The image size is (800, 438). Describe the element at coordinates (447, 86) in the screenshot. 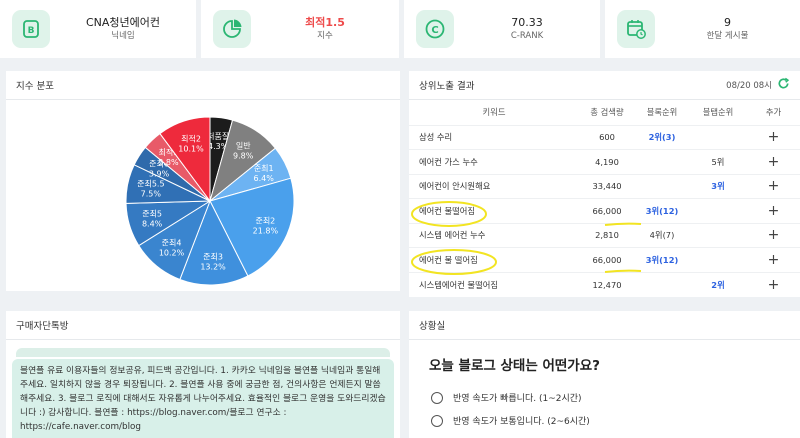

I see `ranking-title: 상위노출 결과` at that location.